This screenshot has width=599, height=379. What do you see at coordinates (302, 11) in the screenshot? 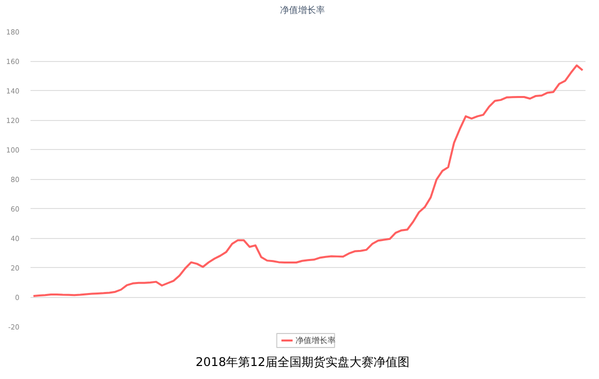
I see `chart-title: 净值增长率` at bounding box center [302, 11].